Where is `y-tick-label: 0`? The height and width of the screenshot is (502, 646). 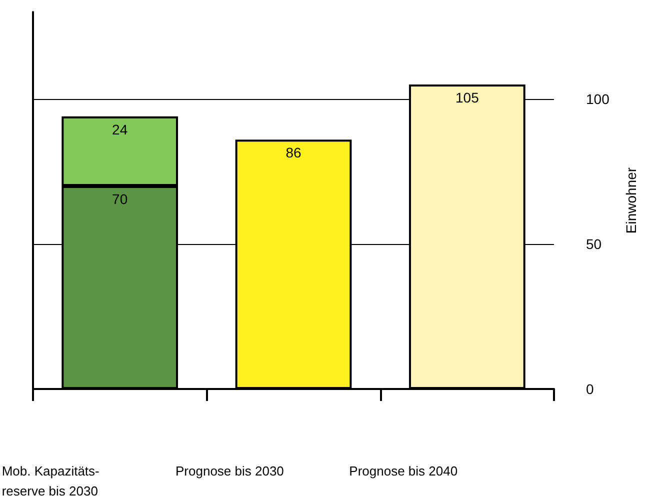
y-tick-label: 0 is located at coordinates (590, 389).